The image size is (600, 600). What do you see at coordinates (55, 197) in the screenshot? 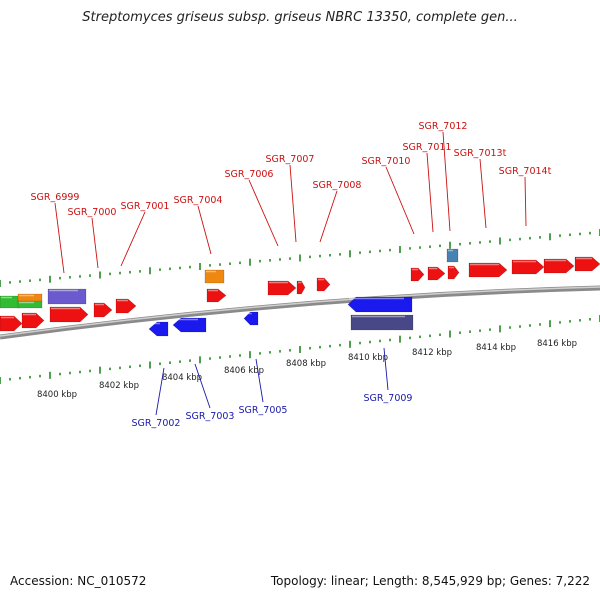
I see `forward-gene-label: SGR_6999` at bounding box center [55, 197].